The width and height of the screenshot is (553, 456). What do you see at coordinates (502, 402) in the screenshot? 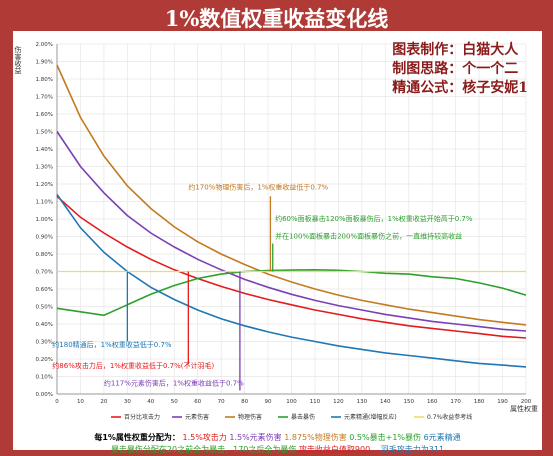
I see `x-tick-label: 190` at bounding box center [502, 402].